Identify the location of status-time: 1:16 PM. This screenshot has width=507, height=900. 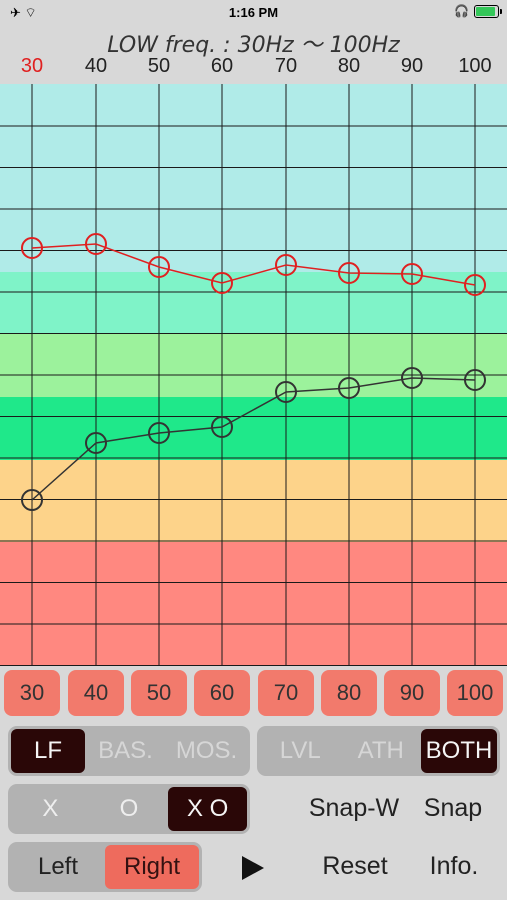
(253, 12).